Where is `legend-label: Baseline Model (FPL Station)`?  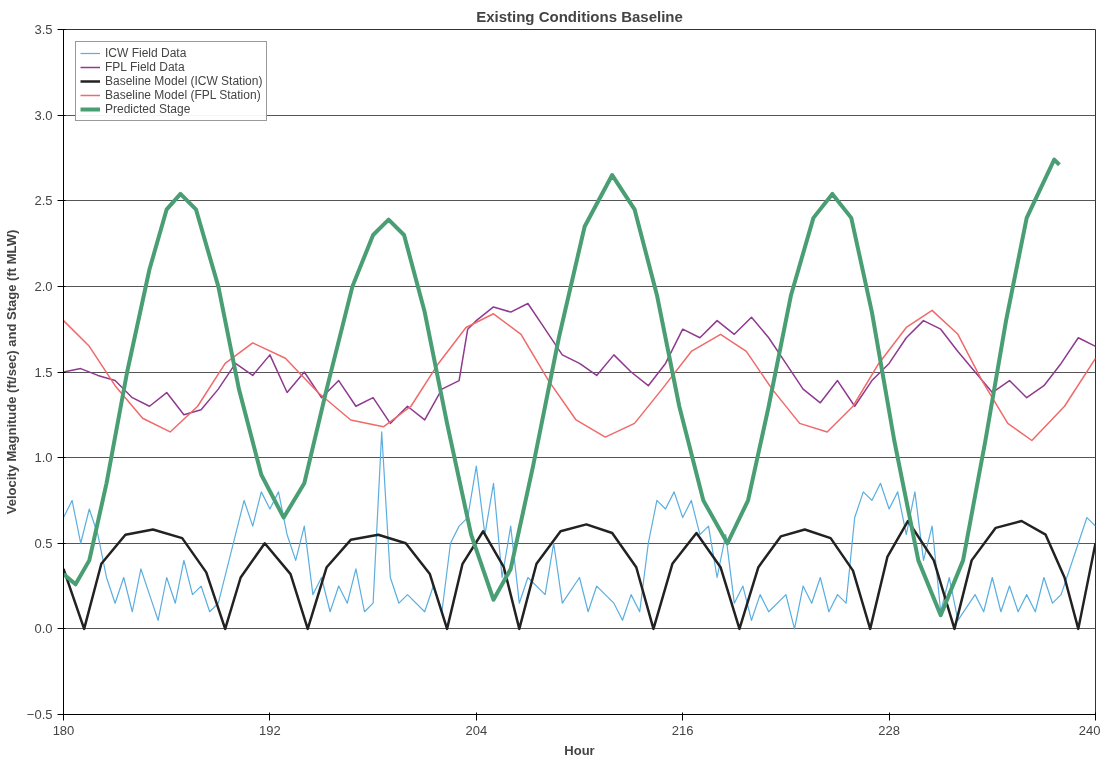 legend-label: Baseline Model (FPL Station) is located at coordinates (183, 95).